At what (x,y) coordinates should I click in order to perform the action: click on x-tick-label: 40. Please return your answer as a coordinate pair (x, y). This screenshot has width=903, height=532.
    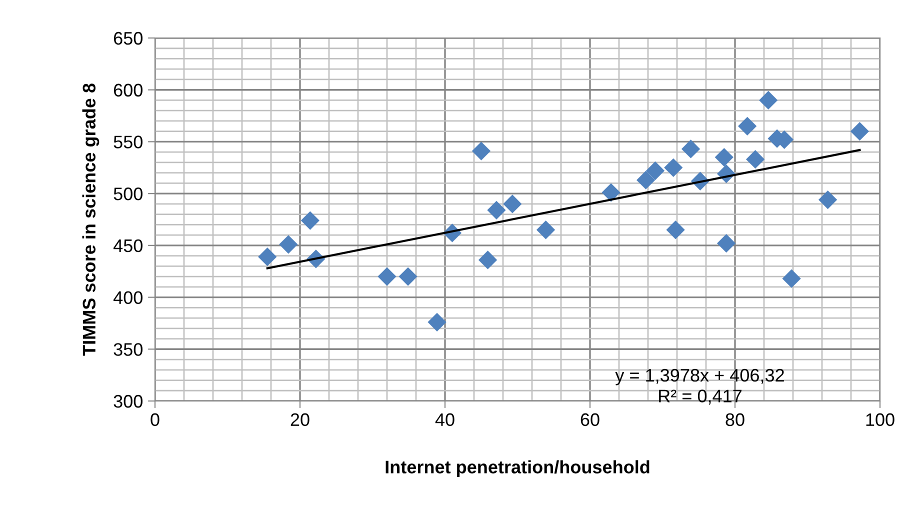
    Looking at the image, I should click on (444, 419).